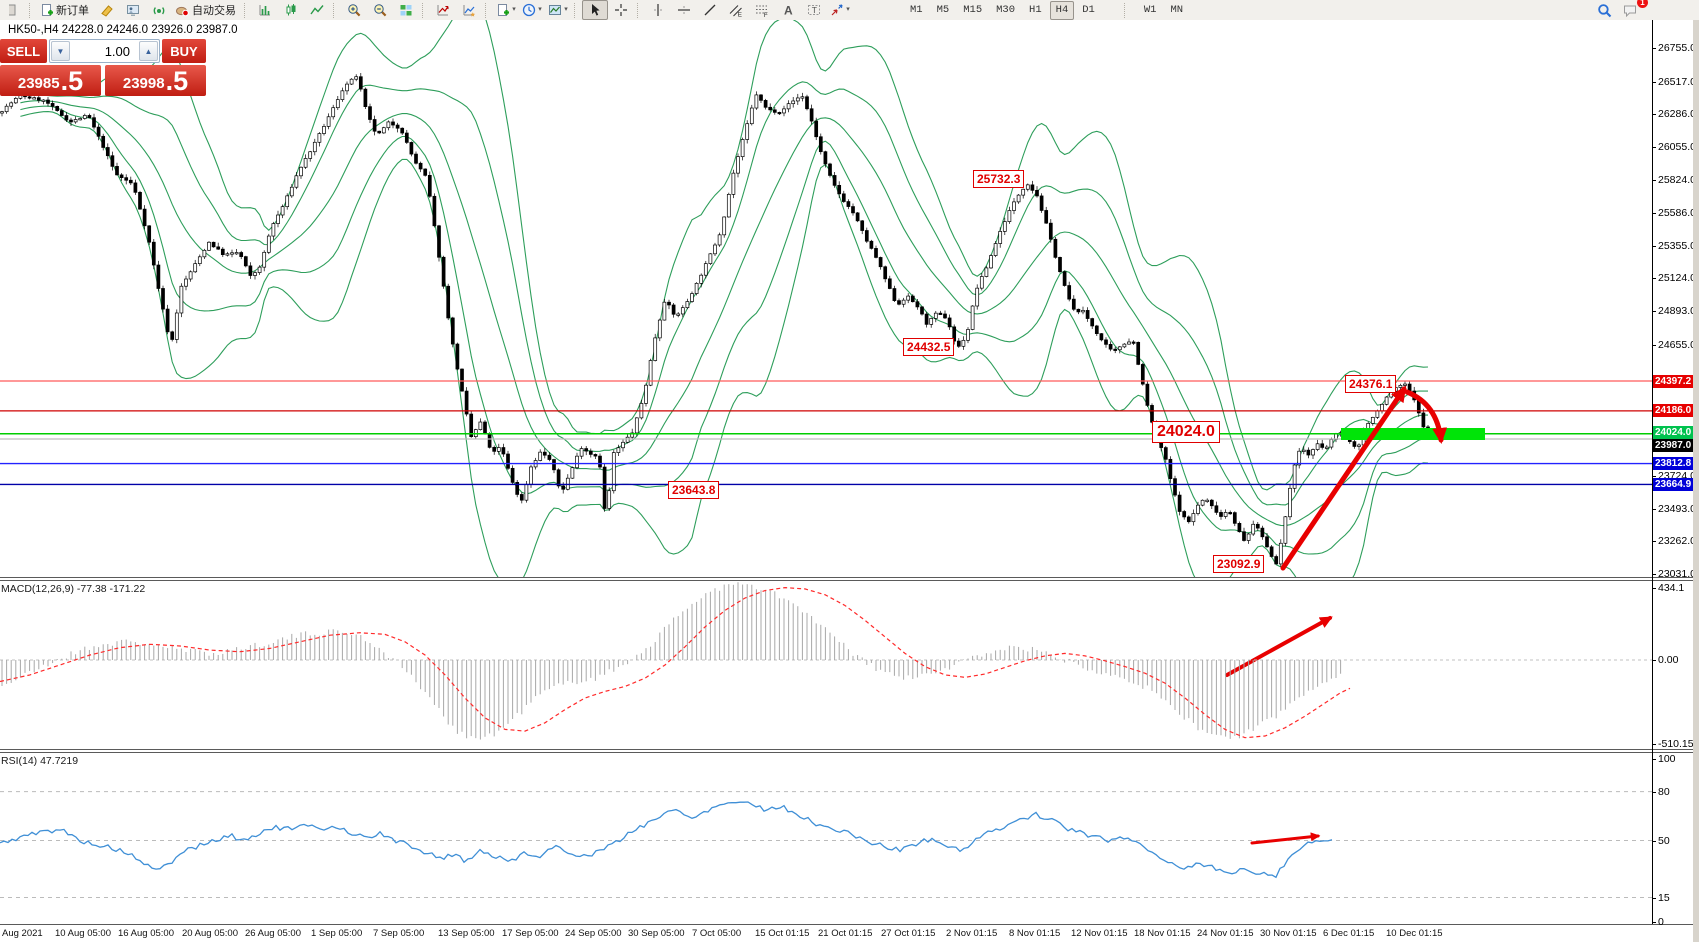 The width and height of the screenshot is (1699, 942). I want to click on vertical-line-tool-button, so click(658, 10).